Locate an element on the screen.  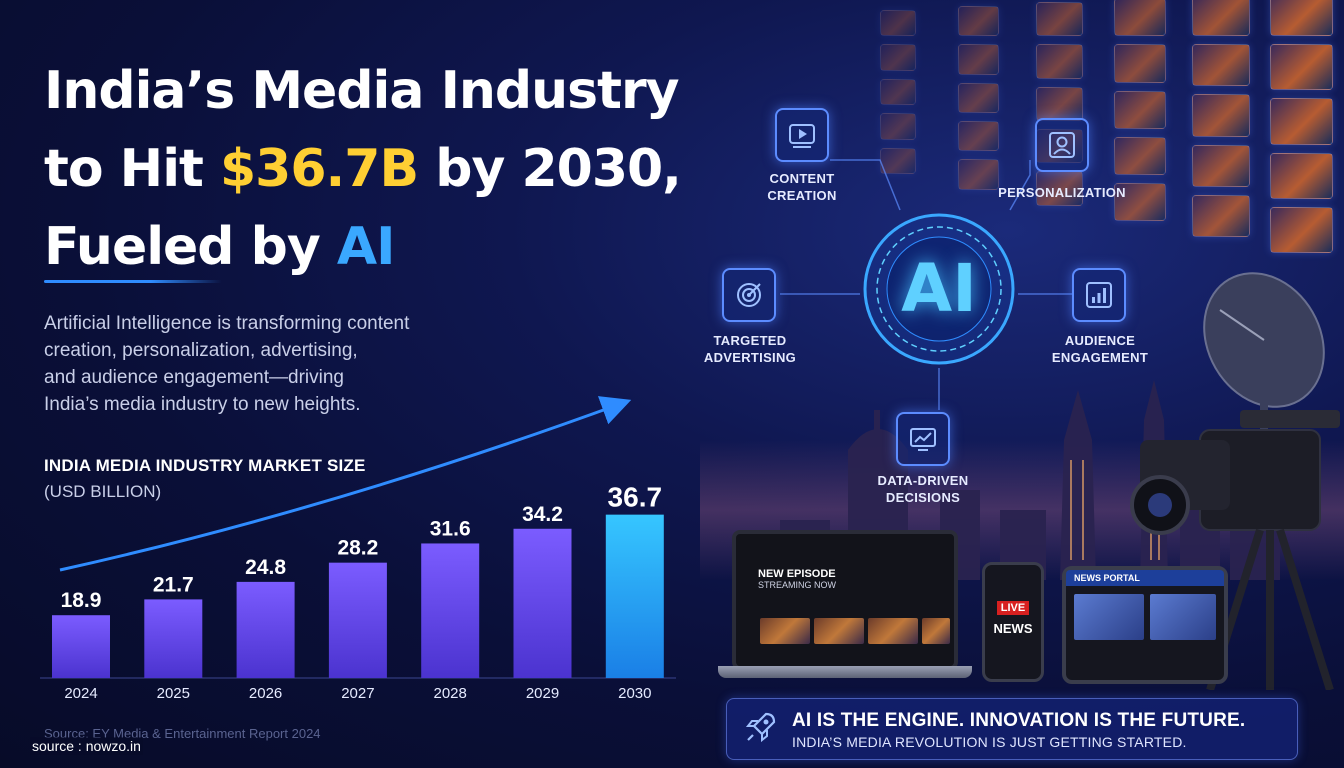
ai-hub-label: AI is located at coordinates (939, 288).